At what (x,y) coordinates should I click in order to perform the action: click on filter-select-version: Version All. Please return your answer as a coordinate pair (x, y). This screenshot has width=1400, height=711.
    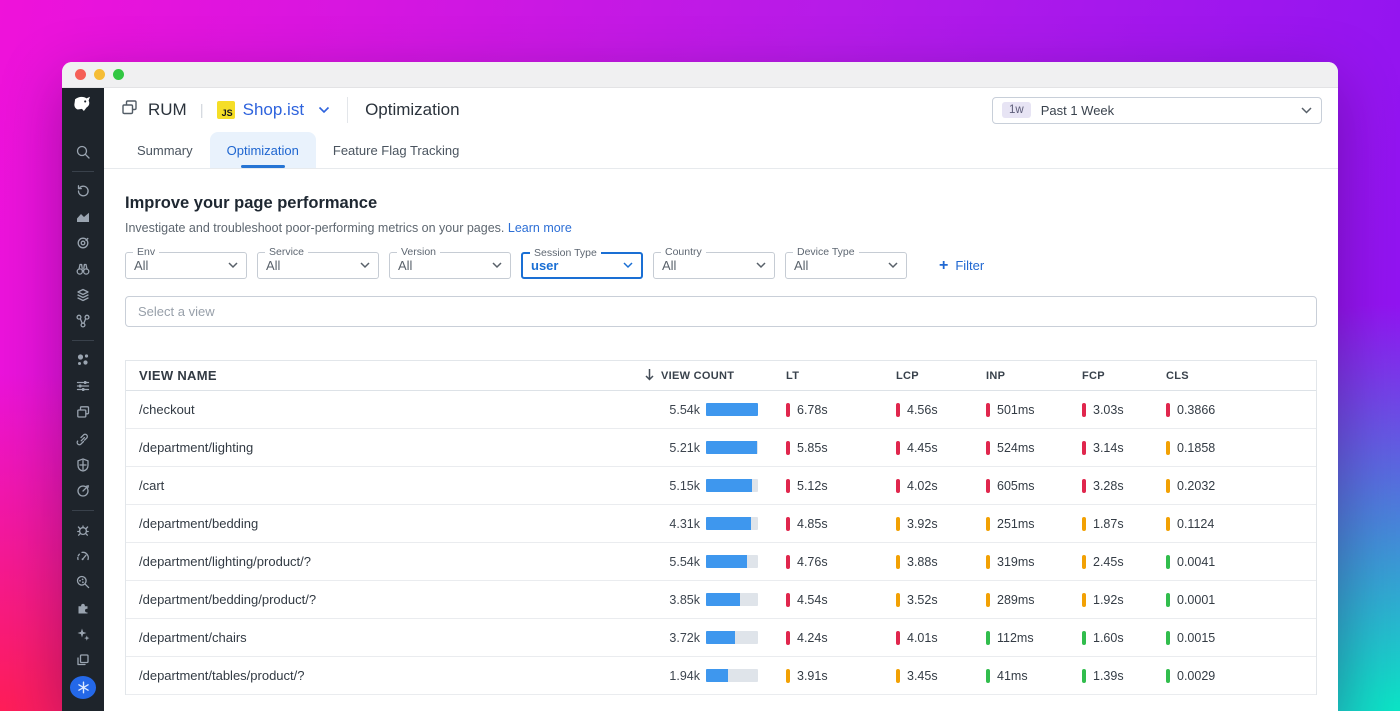
    Looking at the image, I should click on (450, 262).